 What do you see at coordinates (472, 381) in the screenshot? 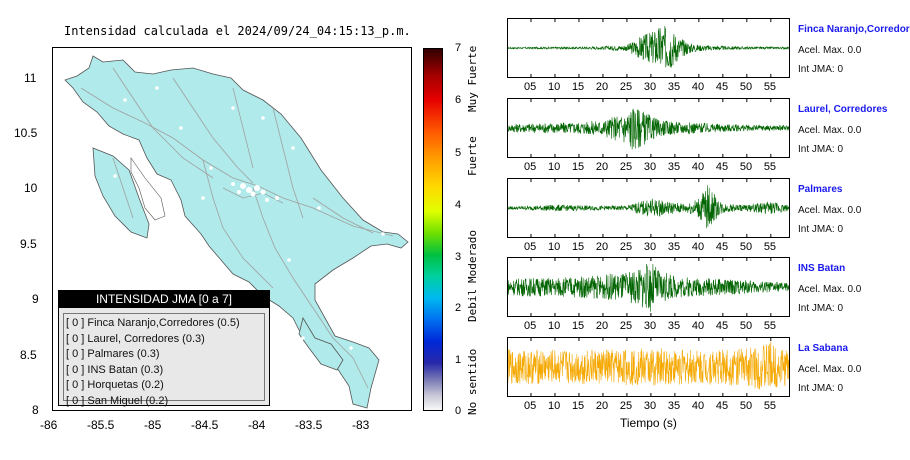
I see `colorbar-label: No sentido` at bounding box center [472, 381].